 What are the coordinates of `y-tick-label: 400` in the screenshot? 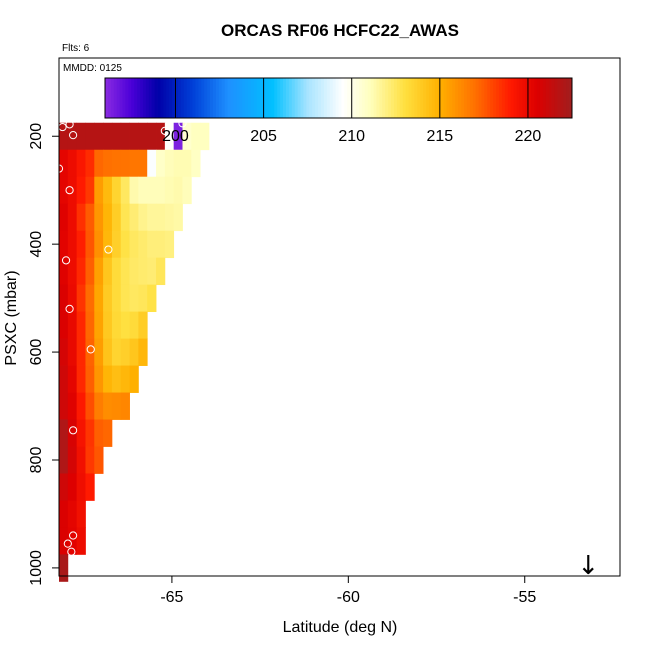 It's located at (36, 244).